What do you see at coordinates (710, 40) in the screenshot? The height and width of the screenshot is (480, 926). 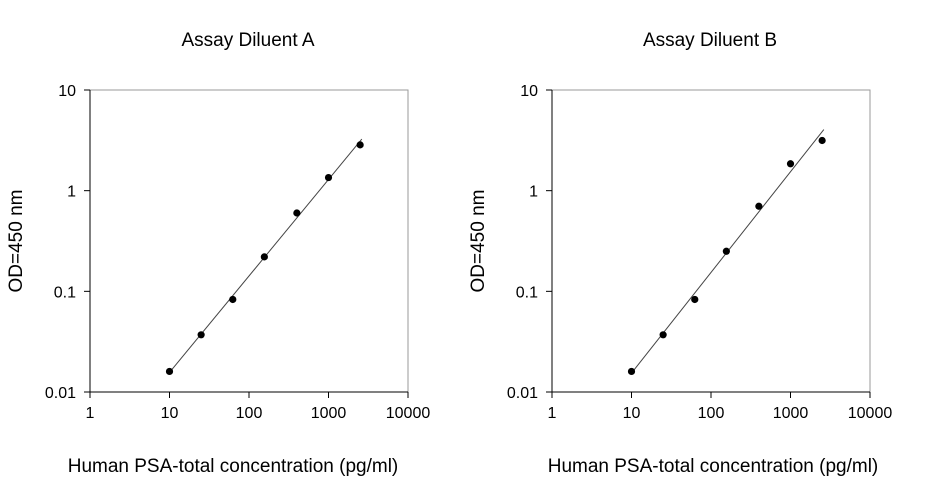 I see `chart-b-title: Assay Diluent B` at bounding box center [710, 40].